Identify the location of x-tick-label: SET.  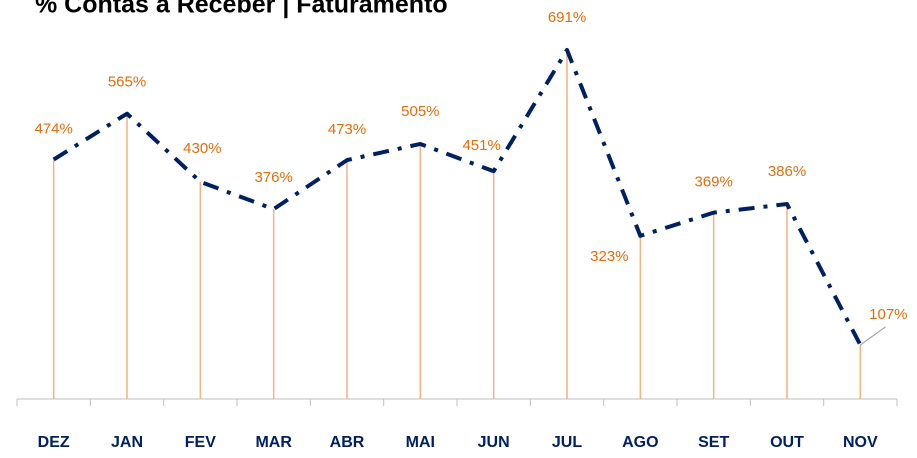
(713, 442).